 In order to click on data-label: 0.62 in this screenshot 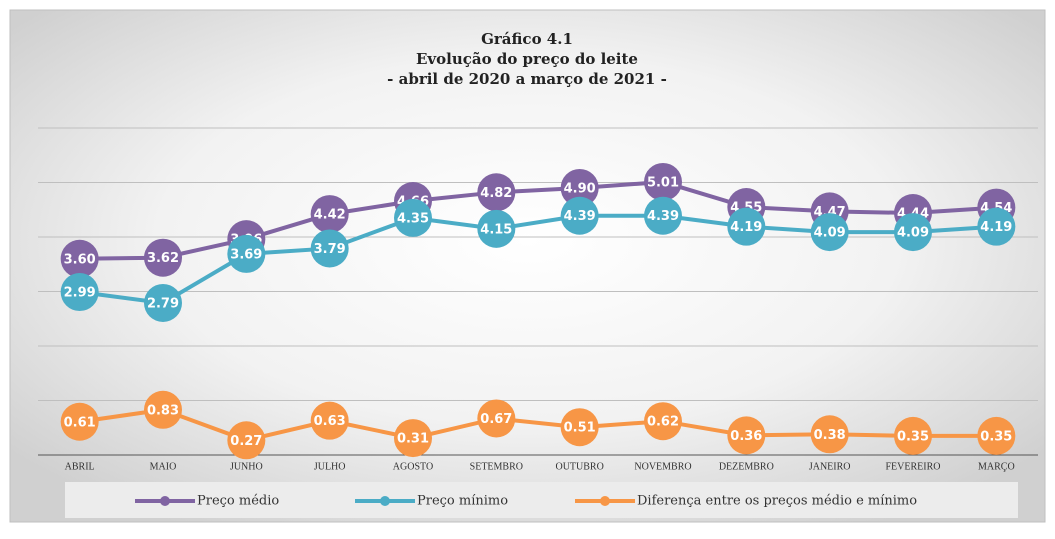, I will do `click(663, 422)`.